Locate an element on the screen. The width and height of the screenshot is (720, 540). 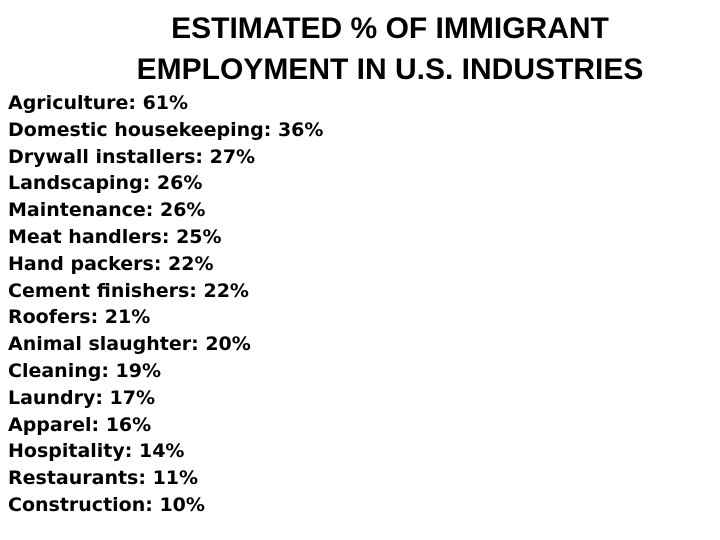
title-line-1: ESTIMATED % OF IMMIGRANT is located at coordinates (390, 28).